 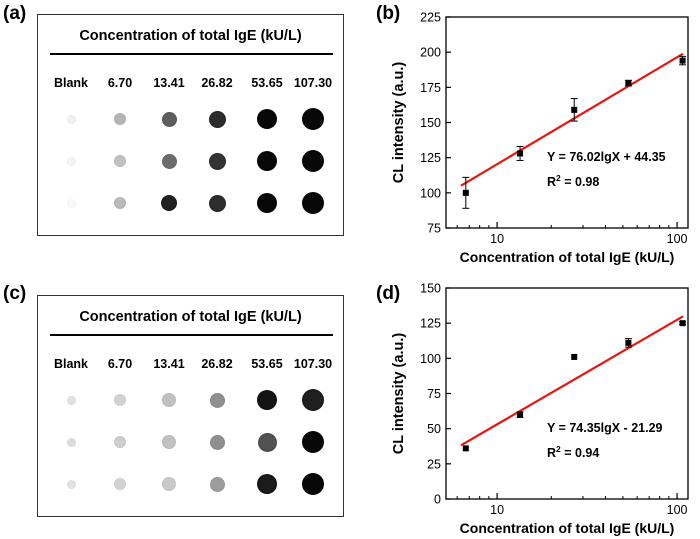 What do you see at coordinates (15, 293) in the screenshot?
I see `panel-label-c: (c)` at bounding box center [15, 293].